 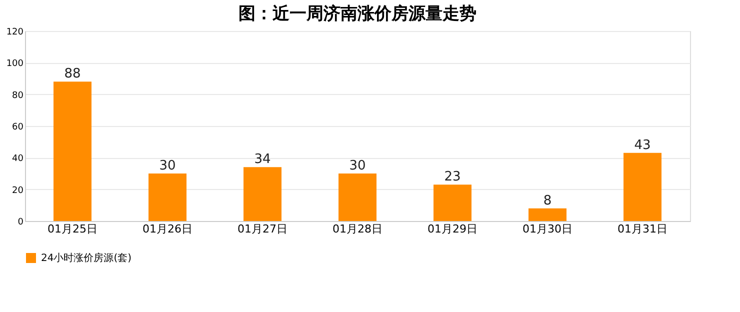 What do you see at coordinates (357, 14) in the screenshot?
I see `chart-title: 图：近一周济南涨价房源量走势` at bounding box center [357, 14].